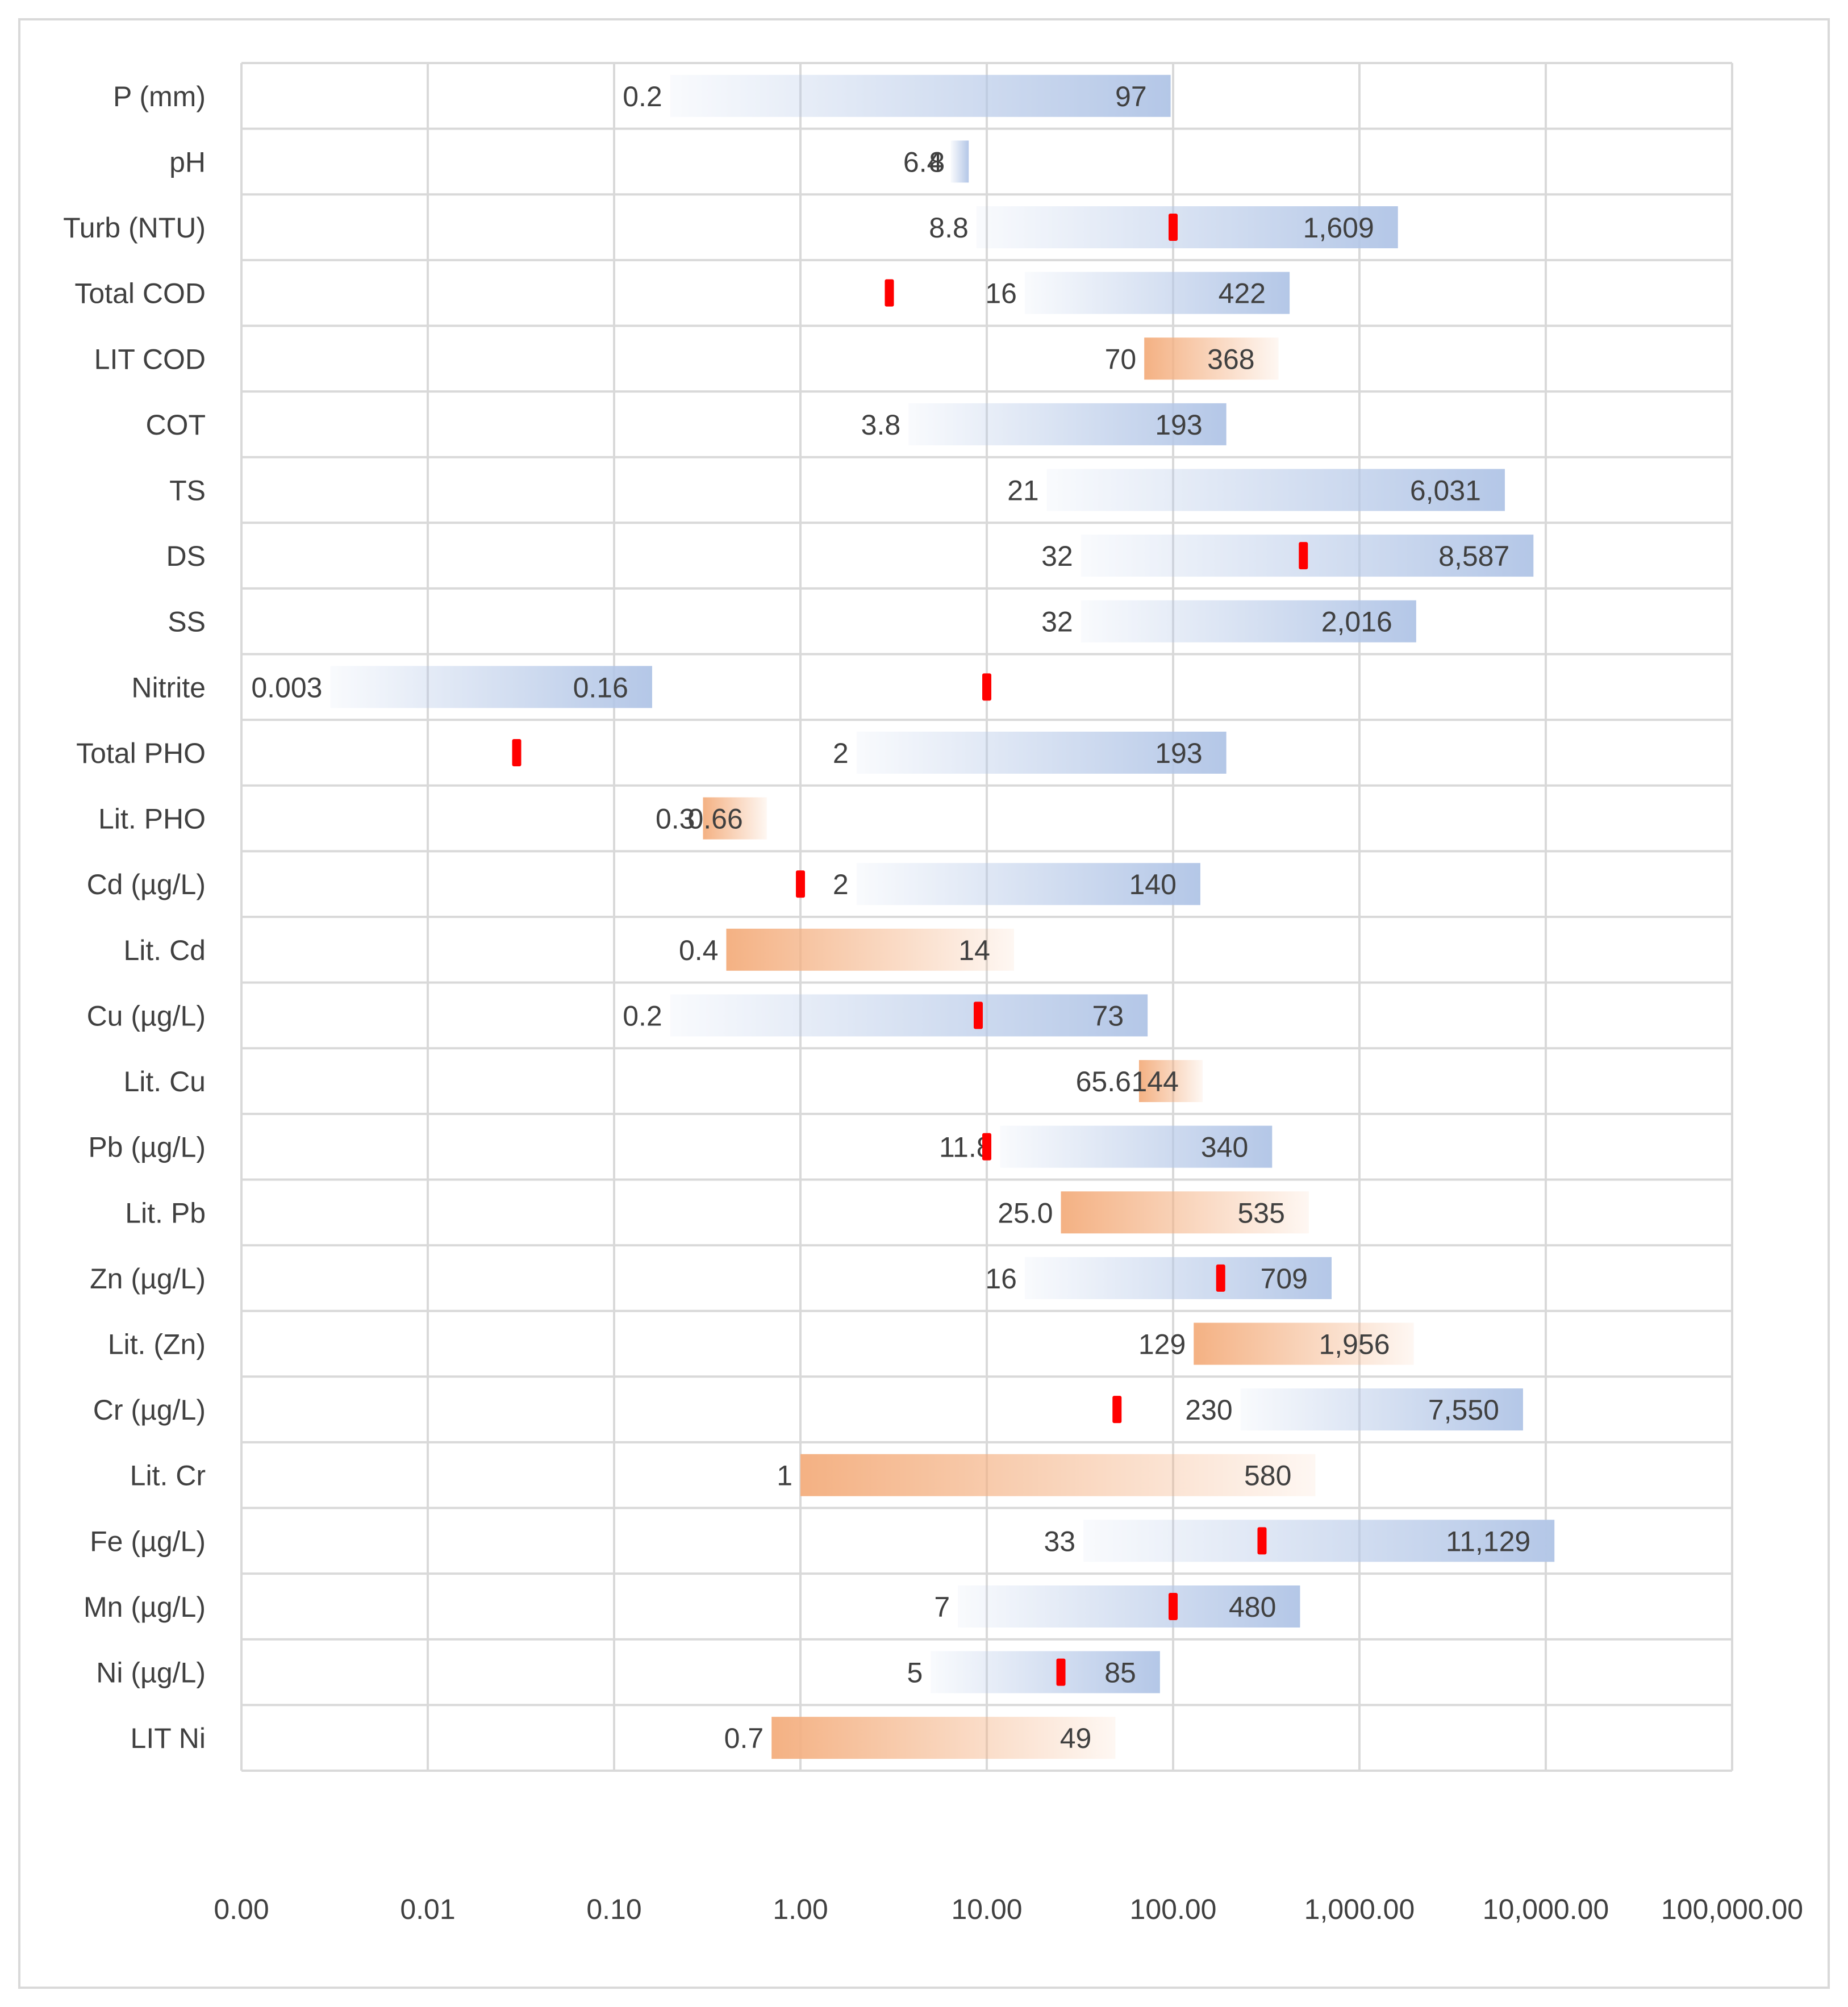 The height and width of the screenshot is (2007, 1848). Describe the element at coordinates (146, 885) in the screenshot. I see `category-label: Cd (µg/L)` at that location.